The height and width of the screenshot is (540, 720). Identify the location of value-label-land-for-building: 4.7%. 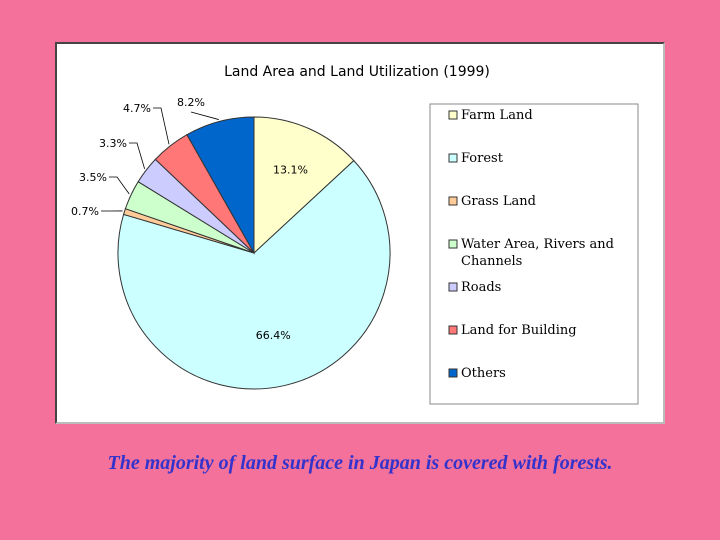
(137, 108).